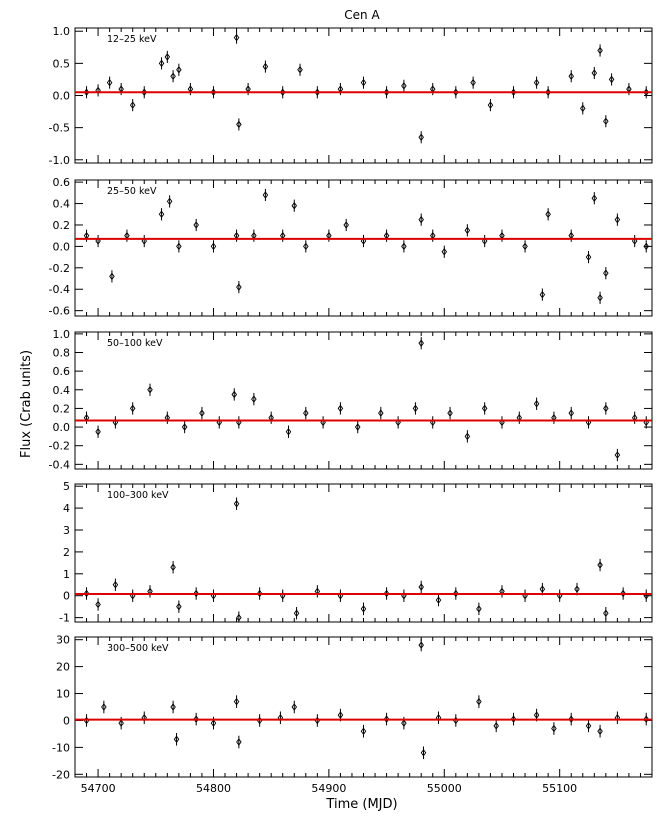  Describe the element at coordinates (135, 343) in the screenshot. I see `panel-band-label: 50–100 keV` at that location.